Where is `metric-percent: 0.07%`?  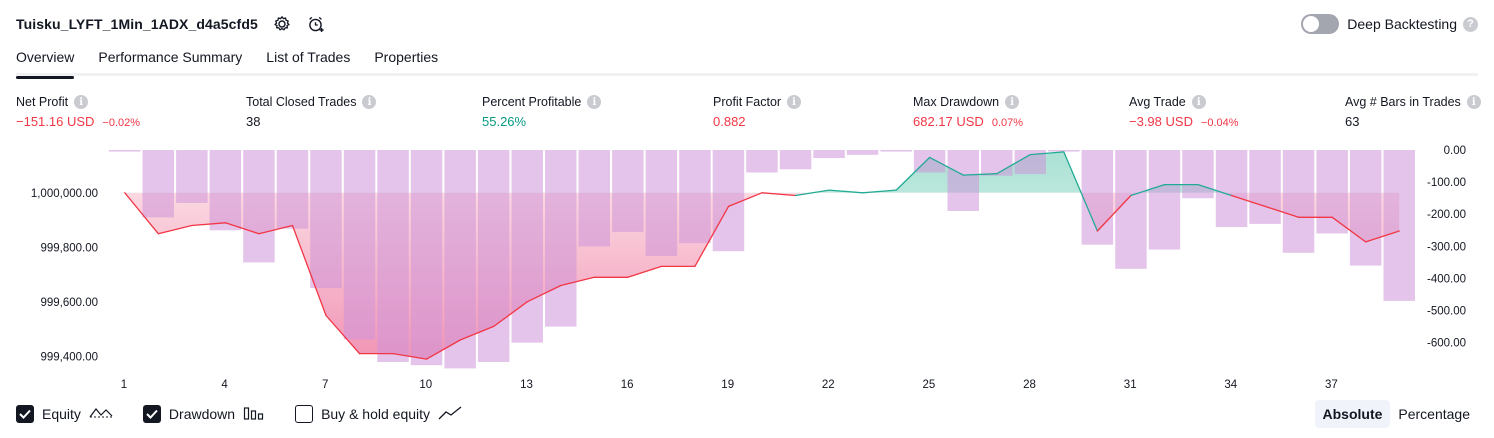
metric-percent: 0.07% is located at coordinates (1007, 123).